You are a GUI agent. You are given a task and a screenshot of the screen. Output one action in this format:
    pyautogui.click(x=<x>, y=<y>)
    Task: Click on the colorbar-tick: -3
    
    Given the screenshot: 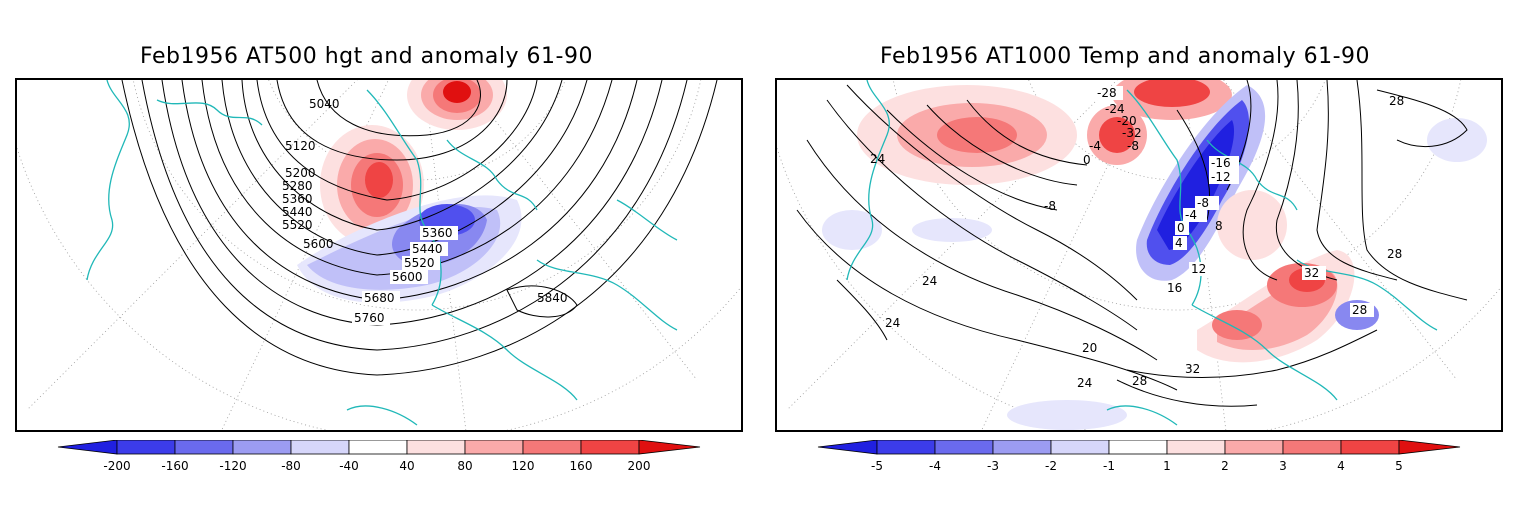 What is the action you would take?
    pyautogui.click(x=993, y=466)
    